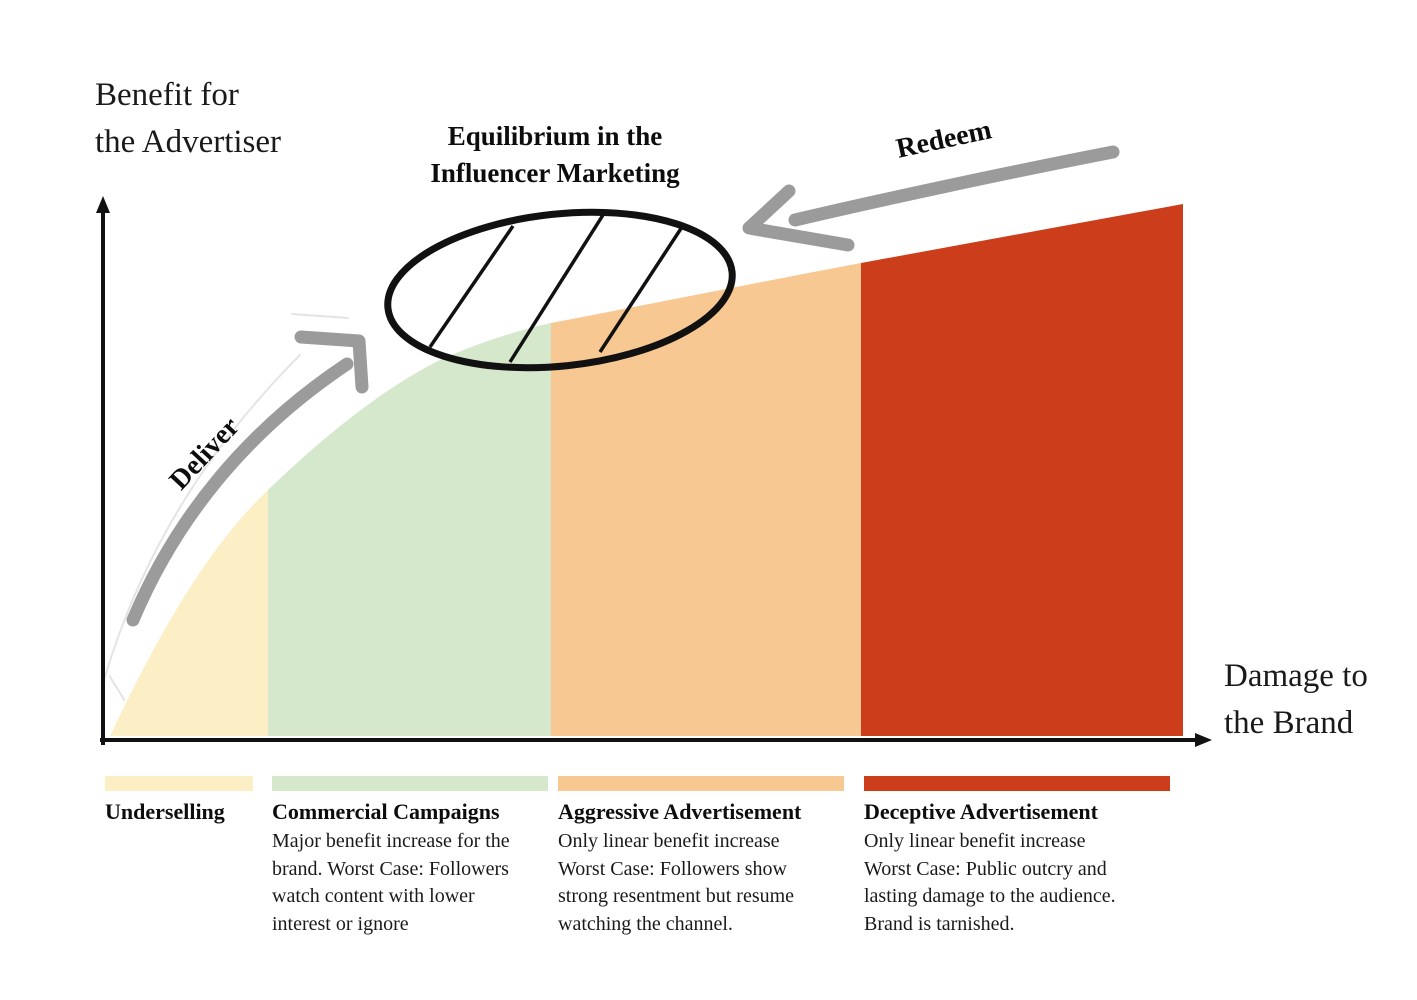 This screenshot has height=1000, width=1417. I want to click on legend-swatch-deceptive-advertisement, so click(1017, 783).